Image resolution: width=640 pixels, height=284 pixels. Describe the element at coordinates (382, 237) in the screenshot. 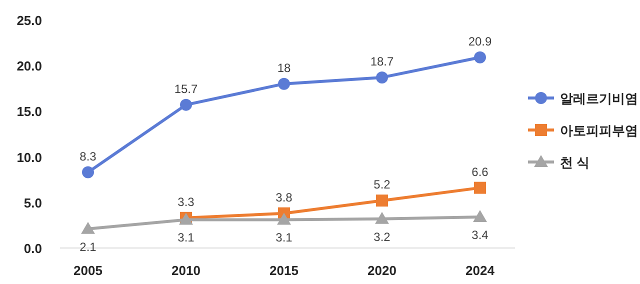

I see `data-label: 3.2` at that location.